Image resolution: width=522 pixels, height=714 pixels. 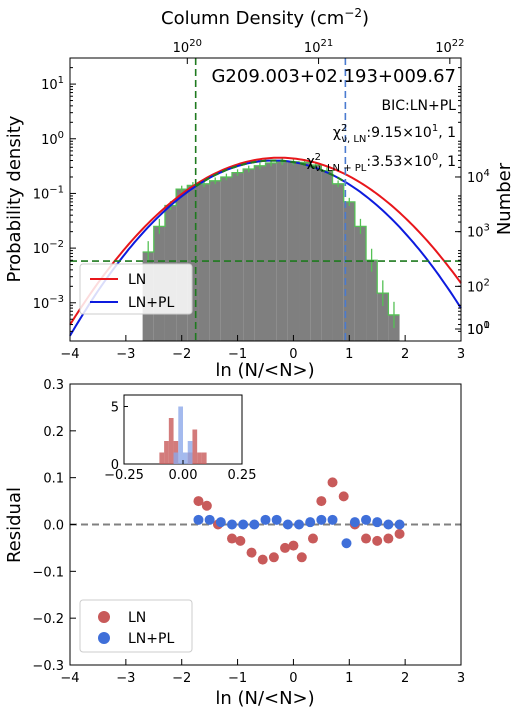 I want to click on top-tick-label: 1021, so click(x=318, y=47).